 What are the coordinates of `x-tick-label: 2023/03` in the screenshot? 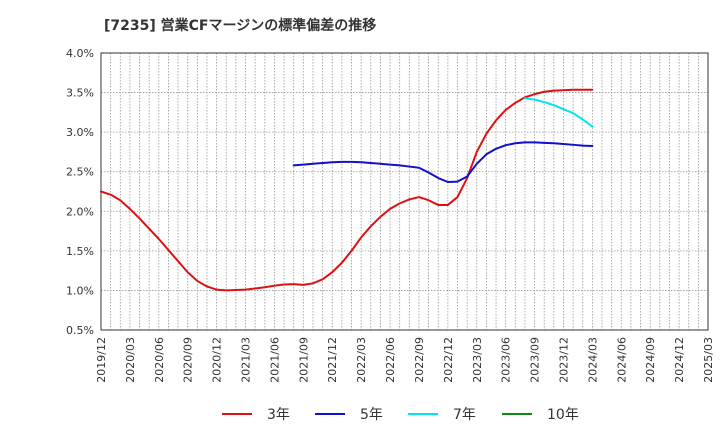 It's located at (477, 360).